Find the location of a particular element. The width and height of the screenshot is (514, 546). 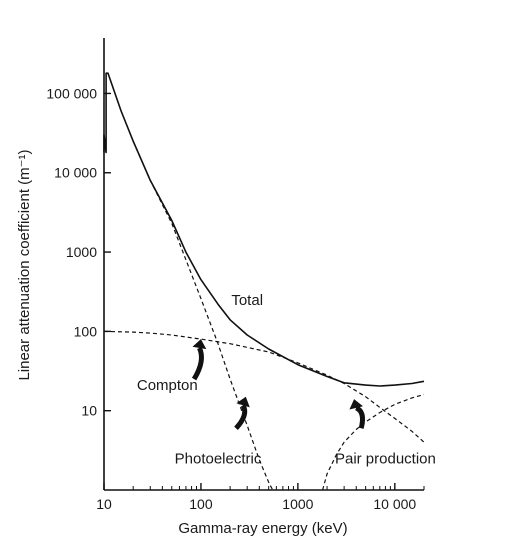

y-tick-label: 10 000 is located at coordinates (75, 173).